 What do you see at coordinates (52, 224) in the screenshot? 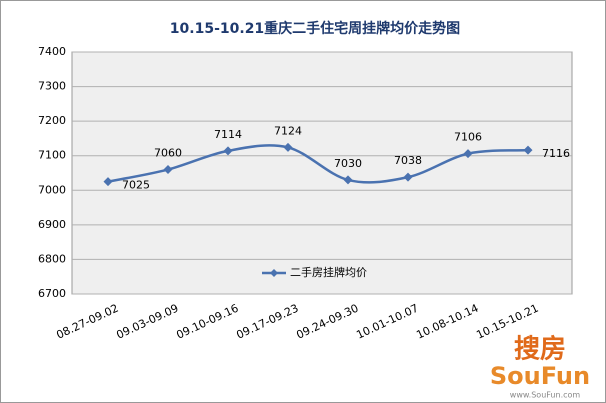
I see `y-tick-label: 6900` at bounding box center [52, 224].